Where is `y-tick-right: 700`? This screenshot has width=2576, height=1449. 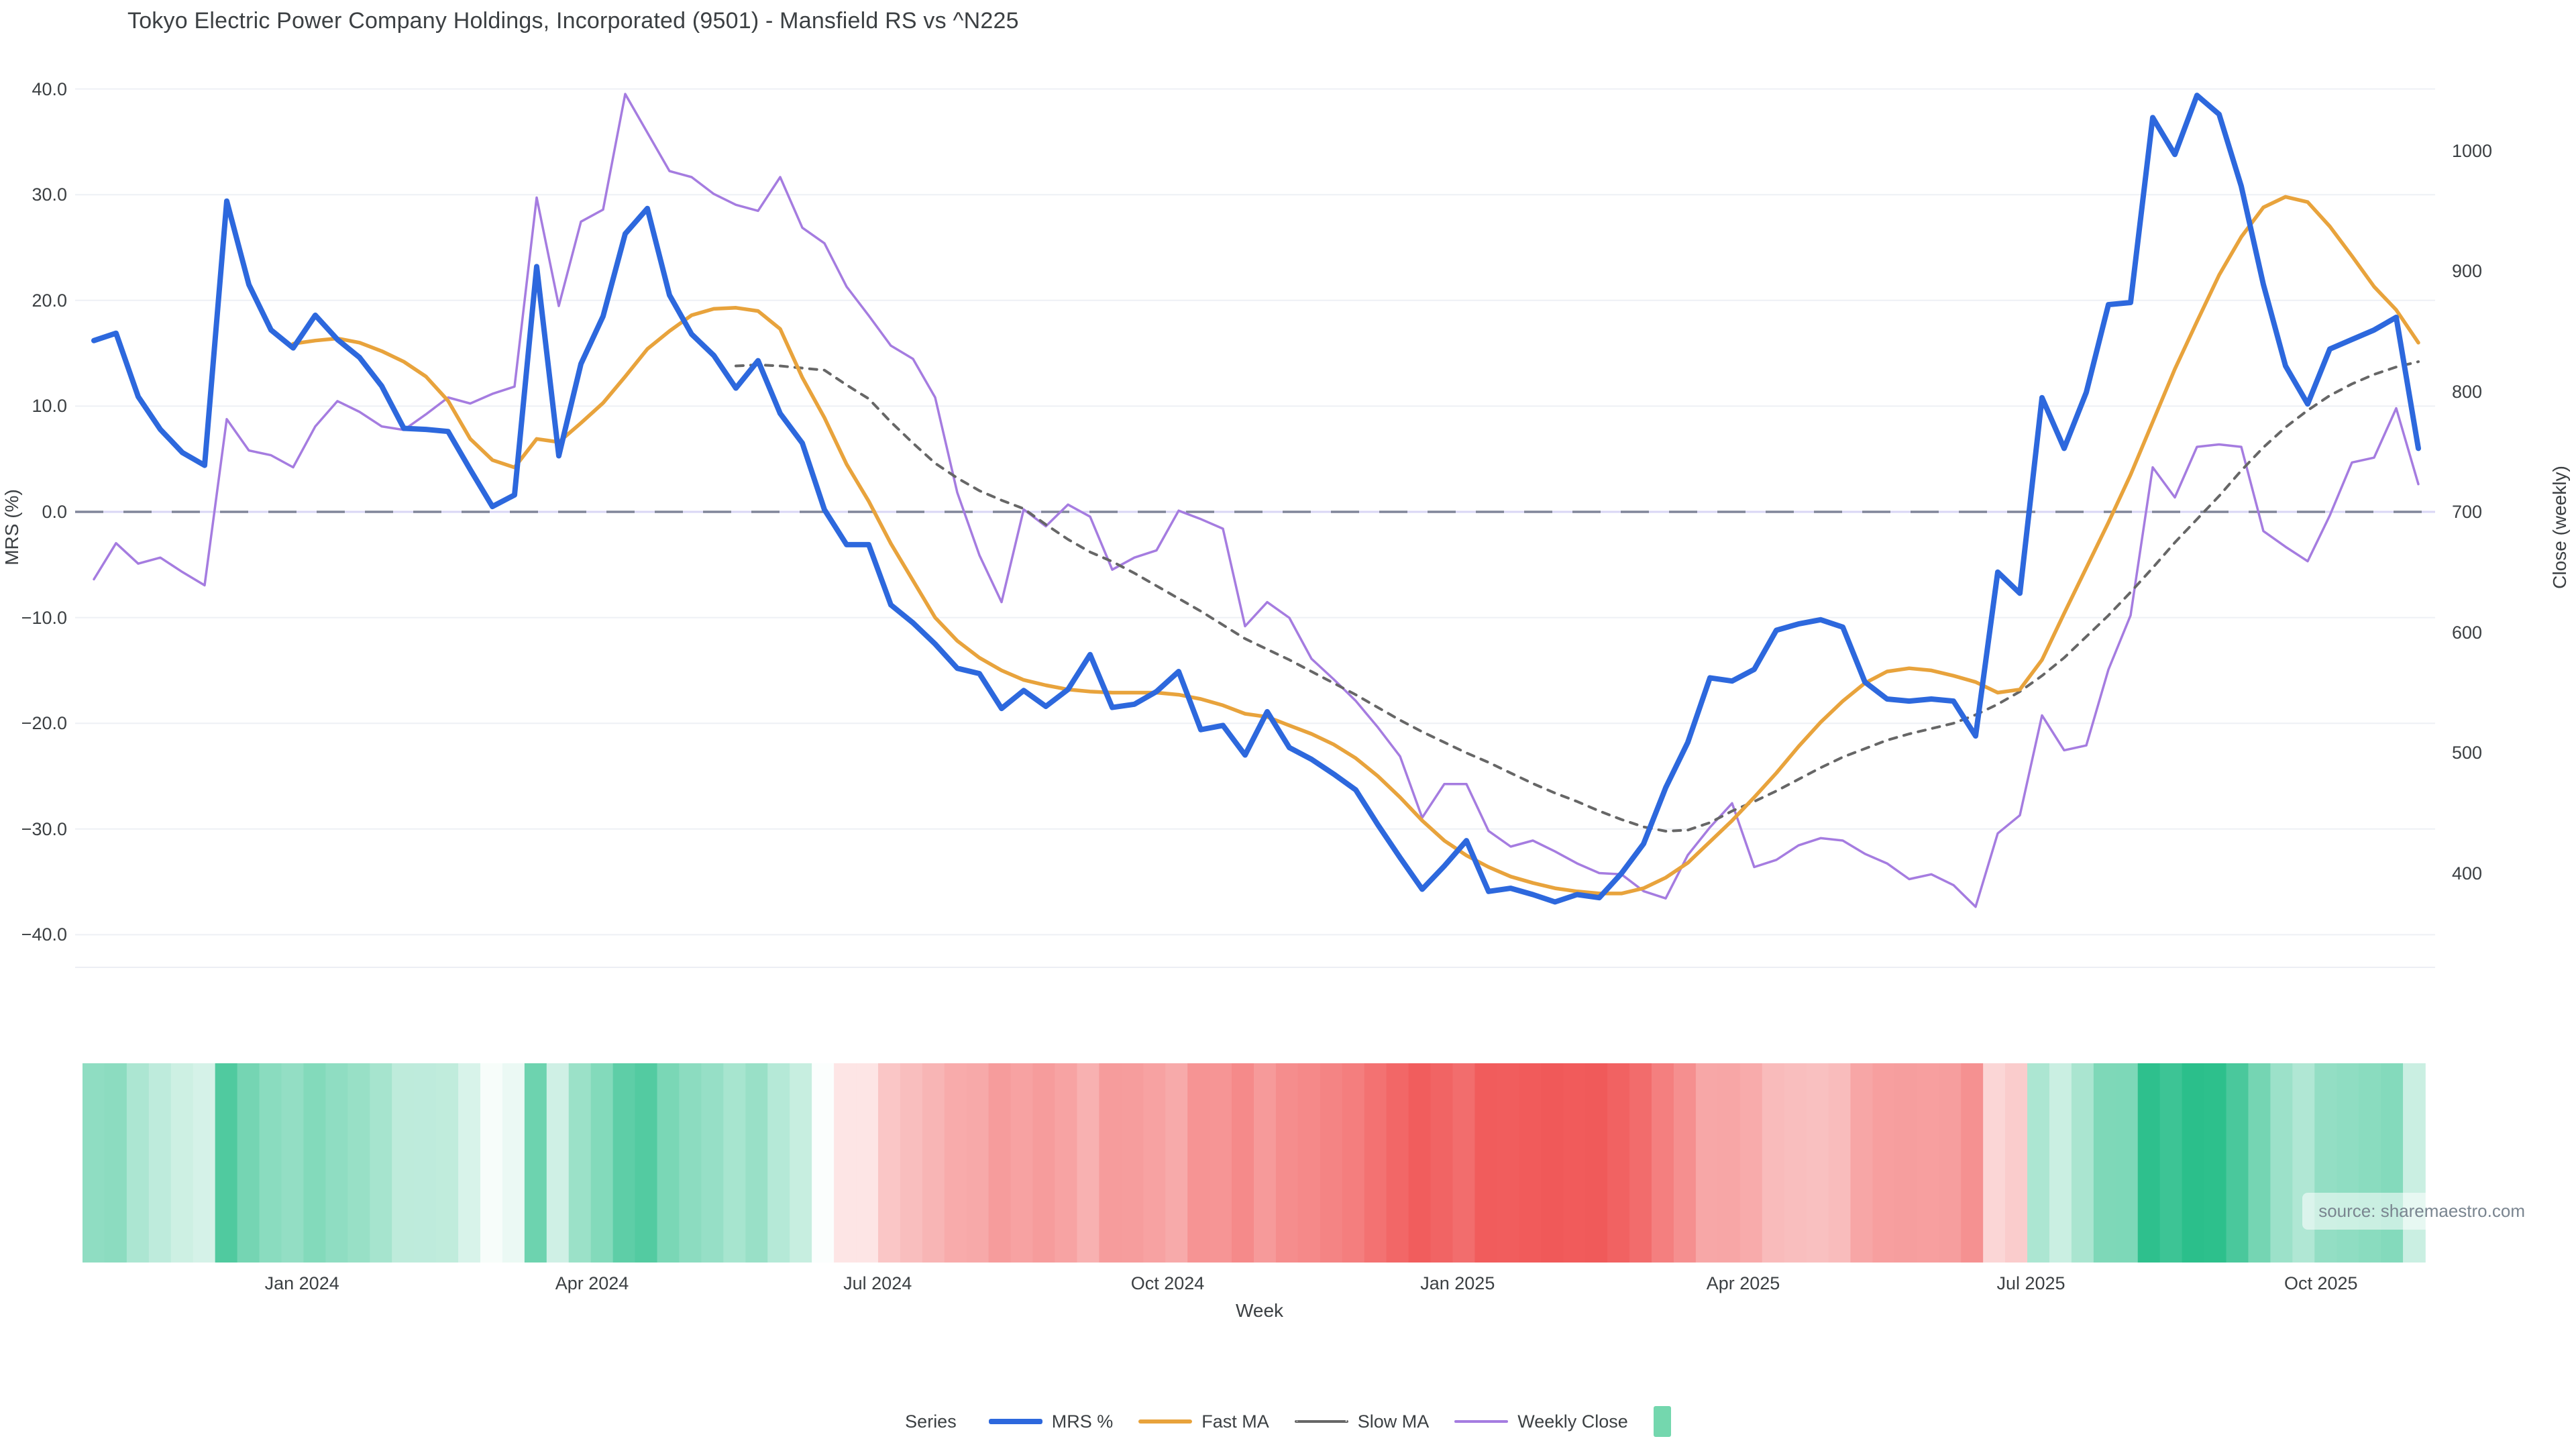
y-tick-right: 700 is located at coordinates (2467, 512).